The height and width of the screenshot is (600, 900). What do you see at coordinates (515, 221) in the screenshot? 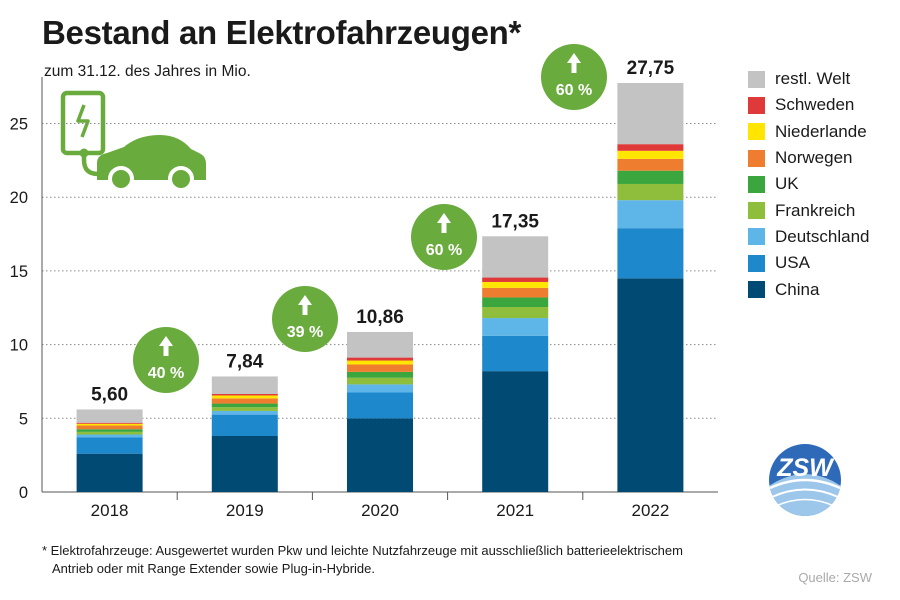
I see `bar-total-label: 17,35` at bounding box center [515, 221].